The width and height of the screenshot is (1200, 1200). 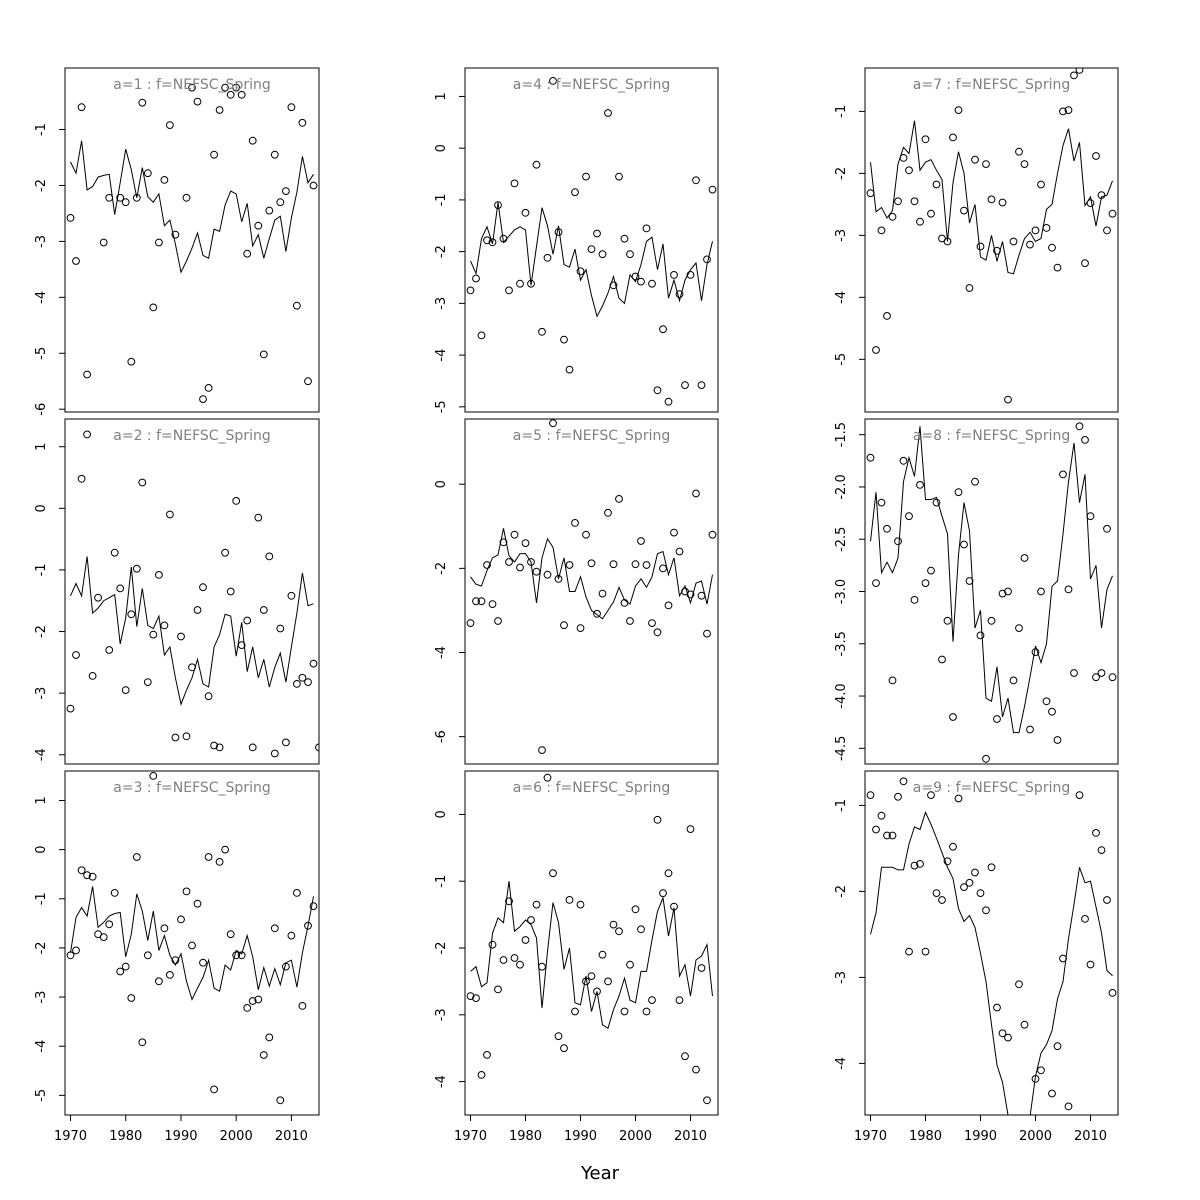 I want to click on x-axis-label: Year, so click(x=600, y=1173).